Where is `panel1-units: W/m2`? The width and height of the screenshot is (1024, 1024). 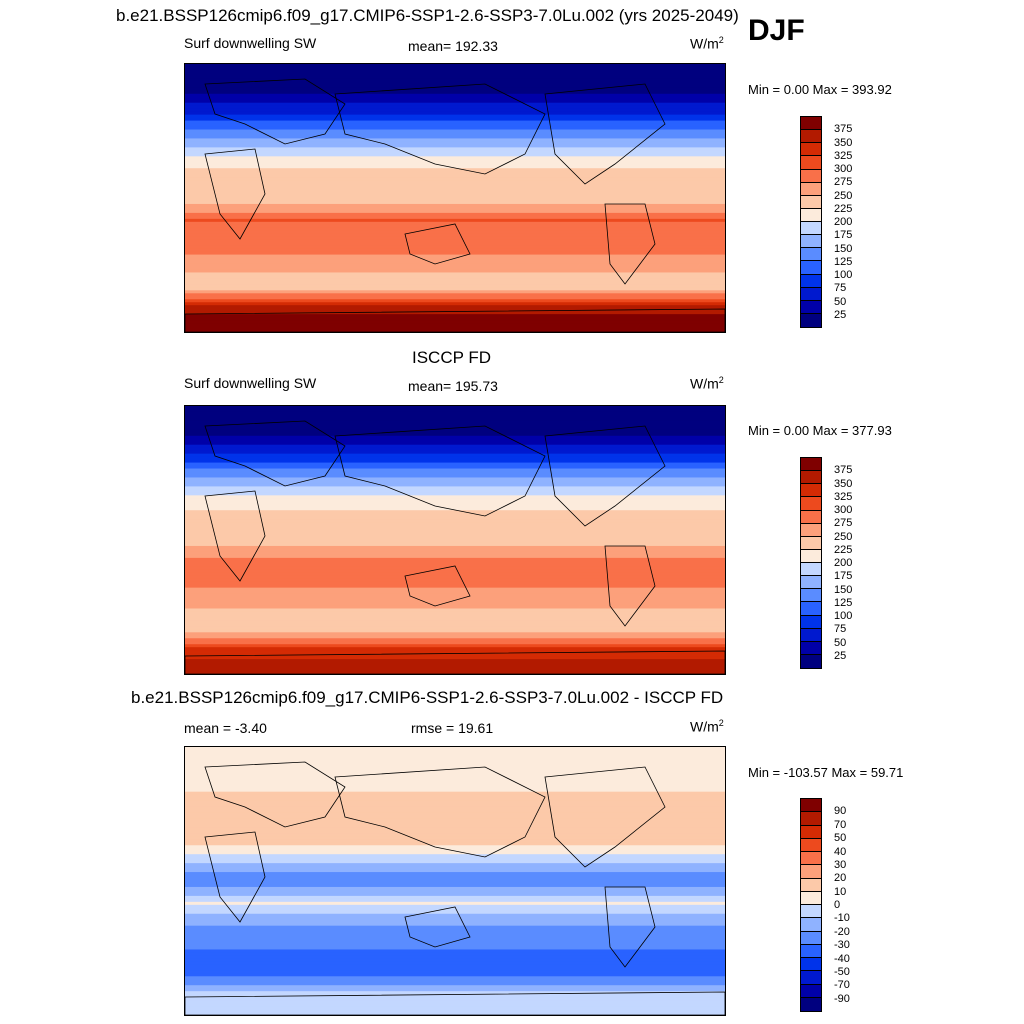
panel1-units: W/m2 is located at coordinates (707, 43).